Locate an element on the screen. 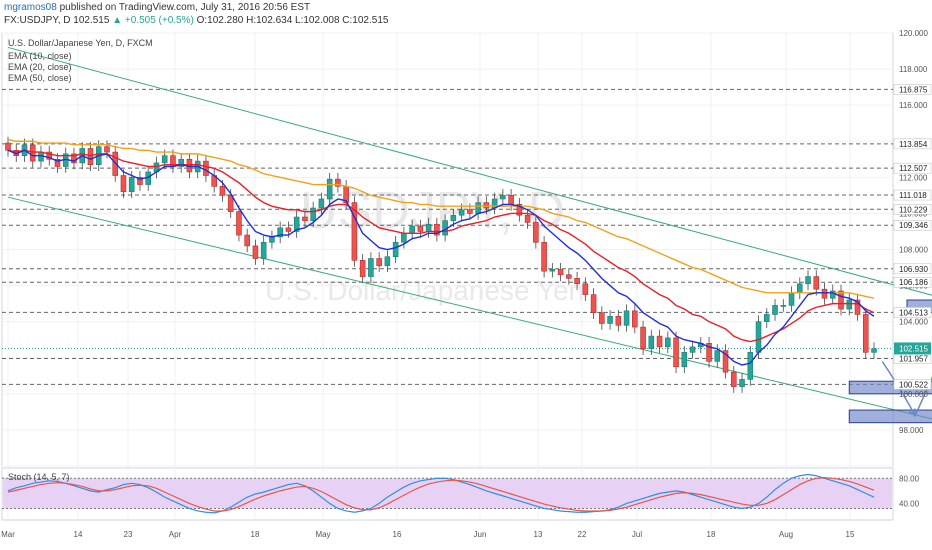  x-tick-label: 23 is located at coordinates (128, 534).